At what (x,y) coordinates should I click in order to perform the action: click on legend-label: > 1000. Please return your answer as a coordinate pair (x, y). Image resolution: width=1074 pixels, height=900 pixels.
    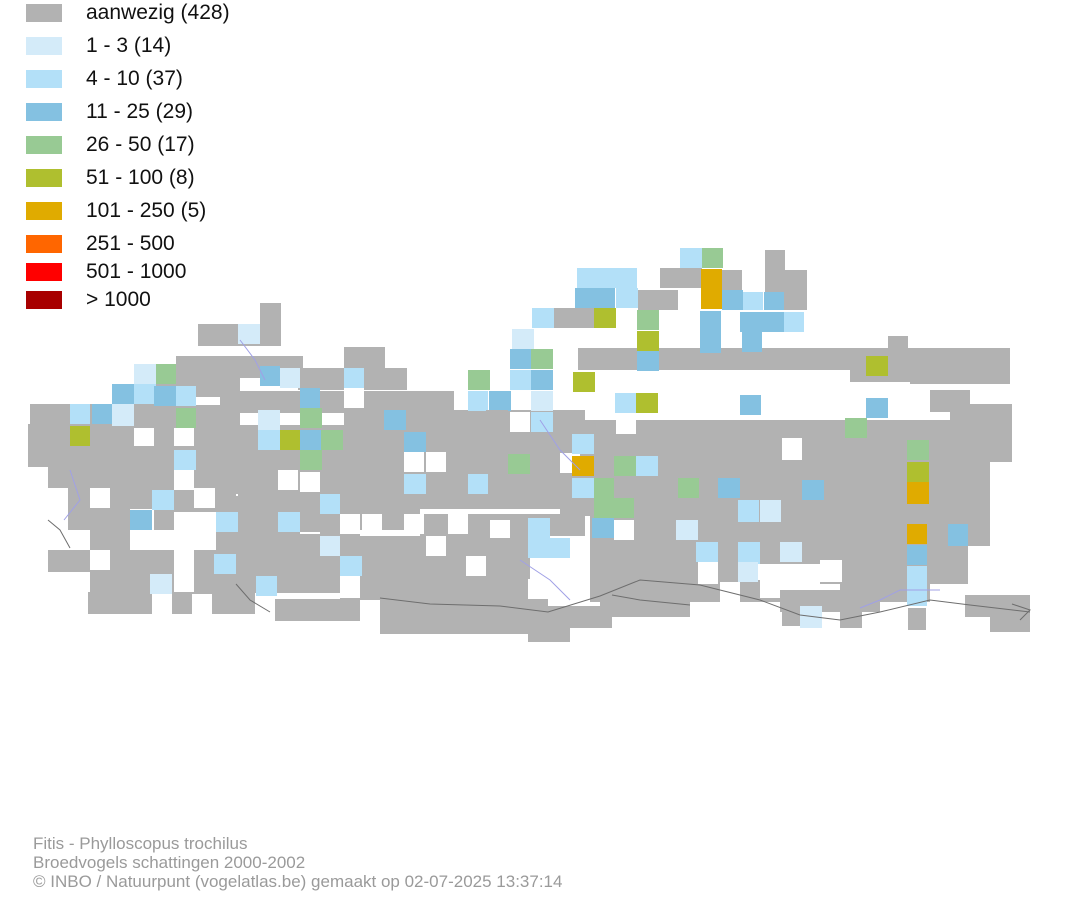
    Looking at the image, I should click on (118, 299).